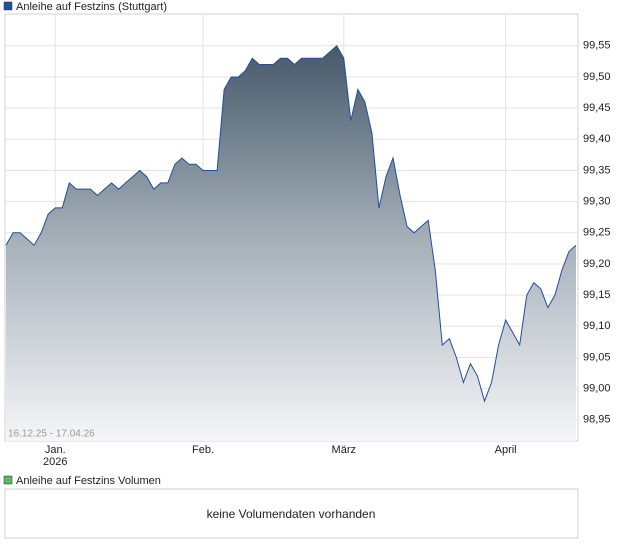 Image resolution: width=620 pixels, height=546 pixels. What do you see at coordinates (597, 77) in the screenshot?
I see `y-tick-label: 99,50` at bounding box center [597, 77].